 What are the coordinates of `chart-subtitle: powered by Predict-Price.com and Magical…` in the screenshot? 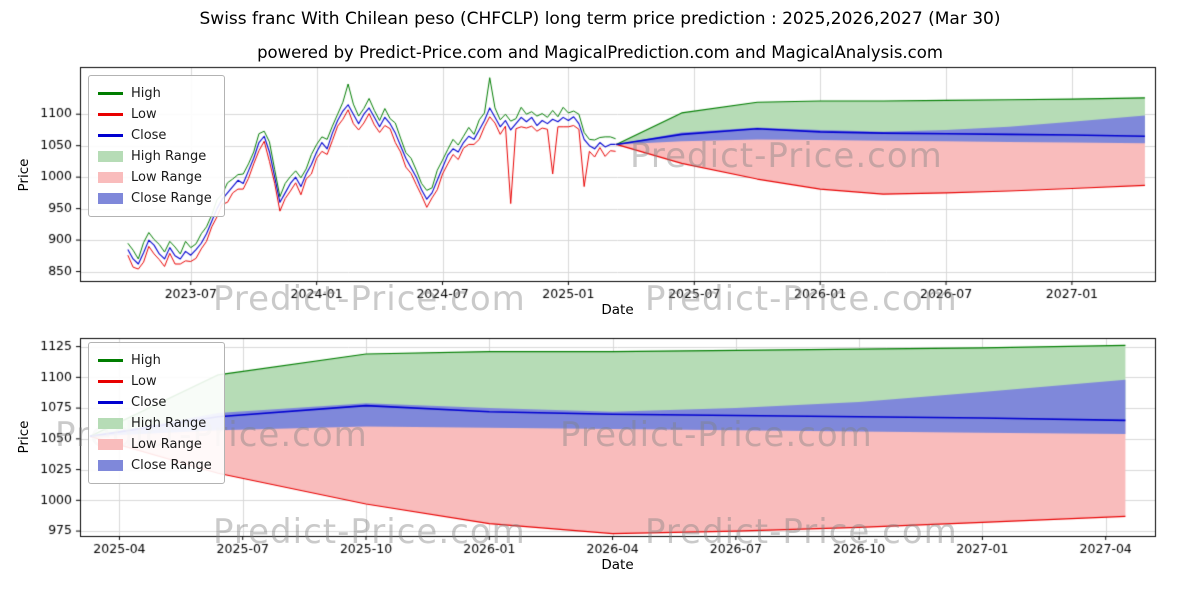 It's located at (600, 52).